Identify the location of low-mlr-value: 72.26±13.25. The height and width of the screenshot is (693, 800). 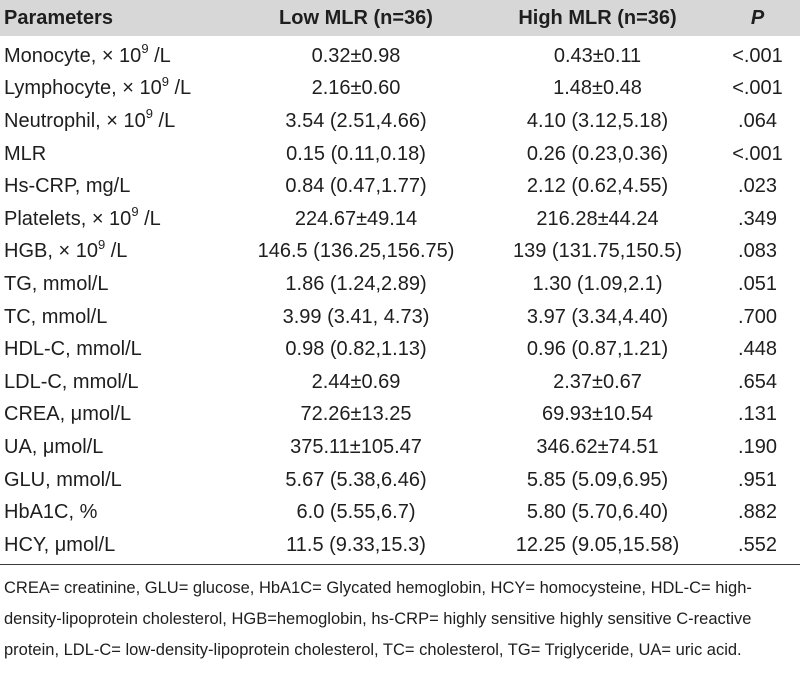
(356, 414).